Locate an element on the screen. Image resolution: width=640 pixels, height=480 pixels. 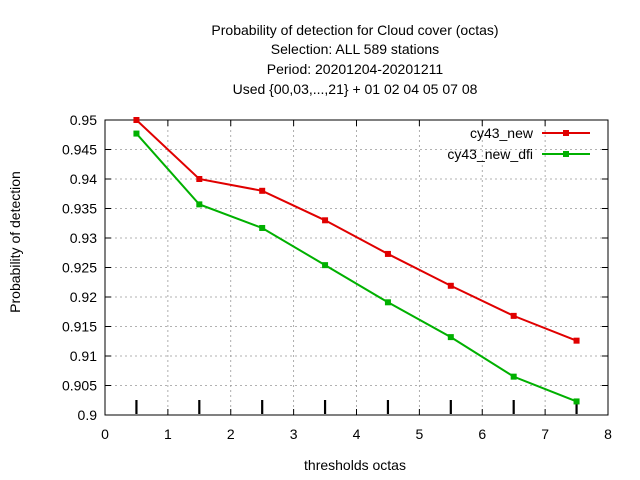
x-tick-label: 2 is located at coordinates (231, 434).